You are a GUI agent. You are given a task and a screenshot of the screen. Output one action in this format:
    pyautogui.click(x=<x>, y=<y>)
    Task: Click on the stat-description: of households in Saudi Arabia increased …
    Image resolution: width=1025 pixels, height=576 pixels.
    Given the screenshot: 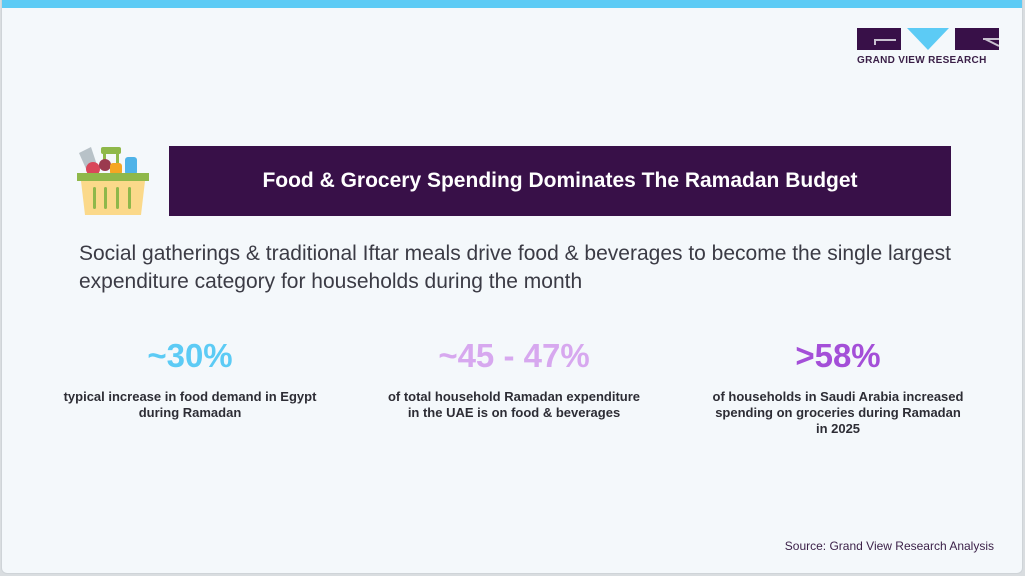 What is the action you would take?
    pyautogui.click(x=838, y=412)
    